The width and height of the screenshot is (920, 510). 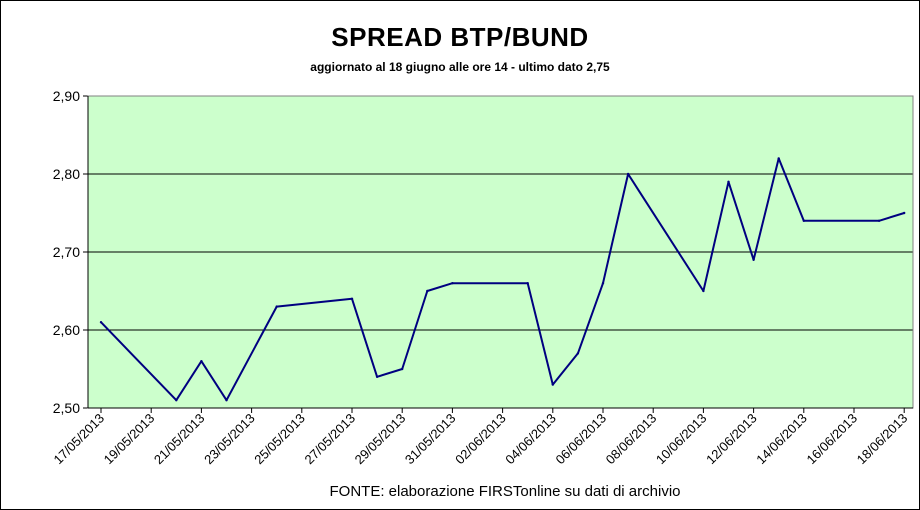 What do you see at coordinates (179, 439) in the screenshot?
I see `x-tick-label: 21/05/2013` at bounding box center [179, 439].